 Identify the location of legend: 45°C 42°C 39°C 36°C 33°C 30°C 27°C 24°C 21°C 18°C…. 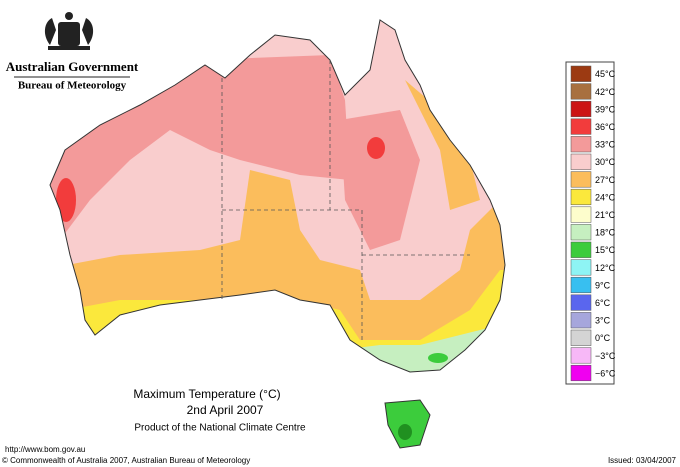
(590, 223).